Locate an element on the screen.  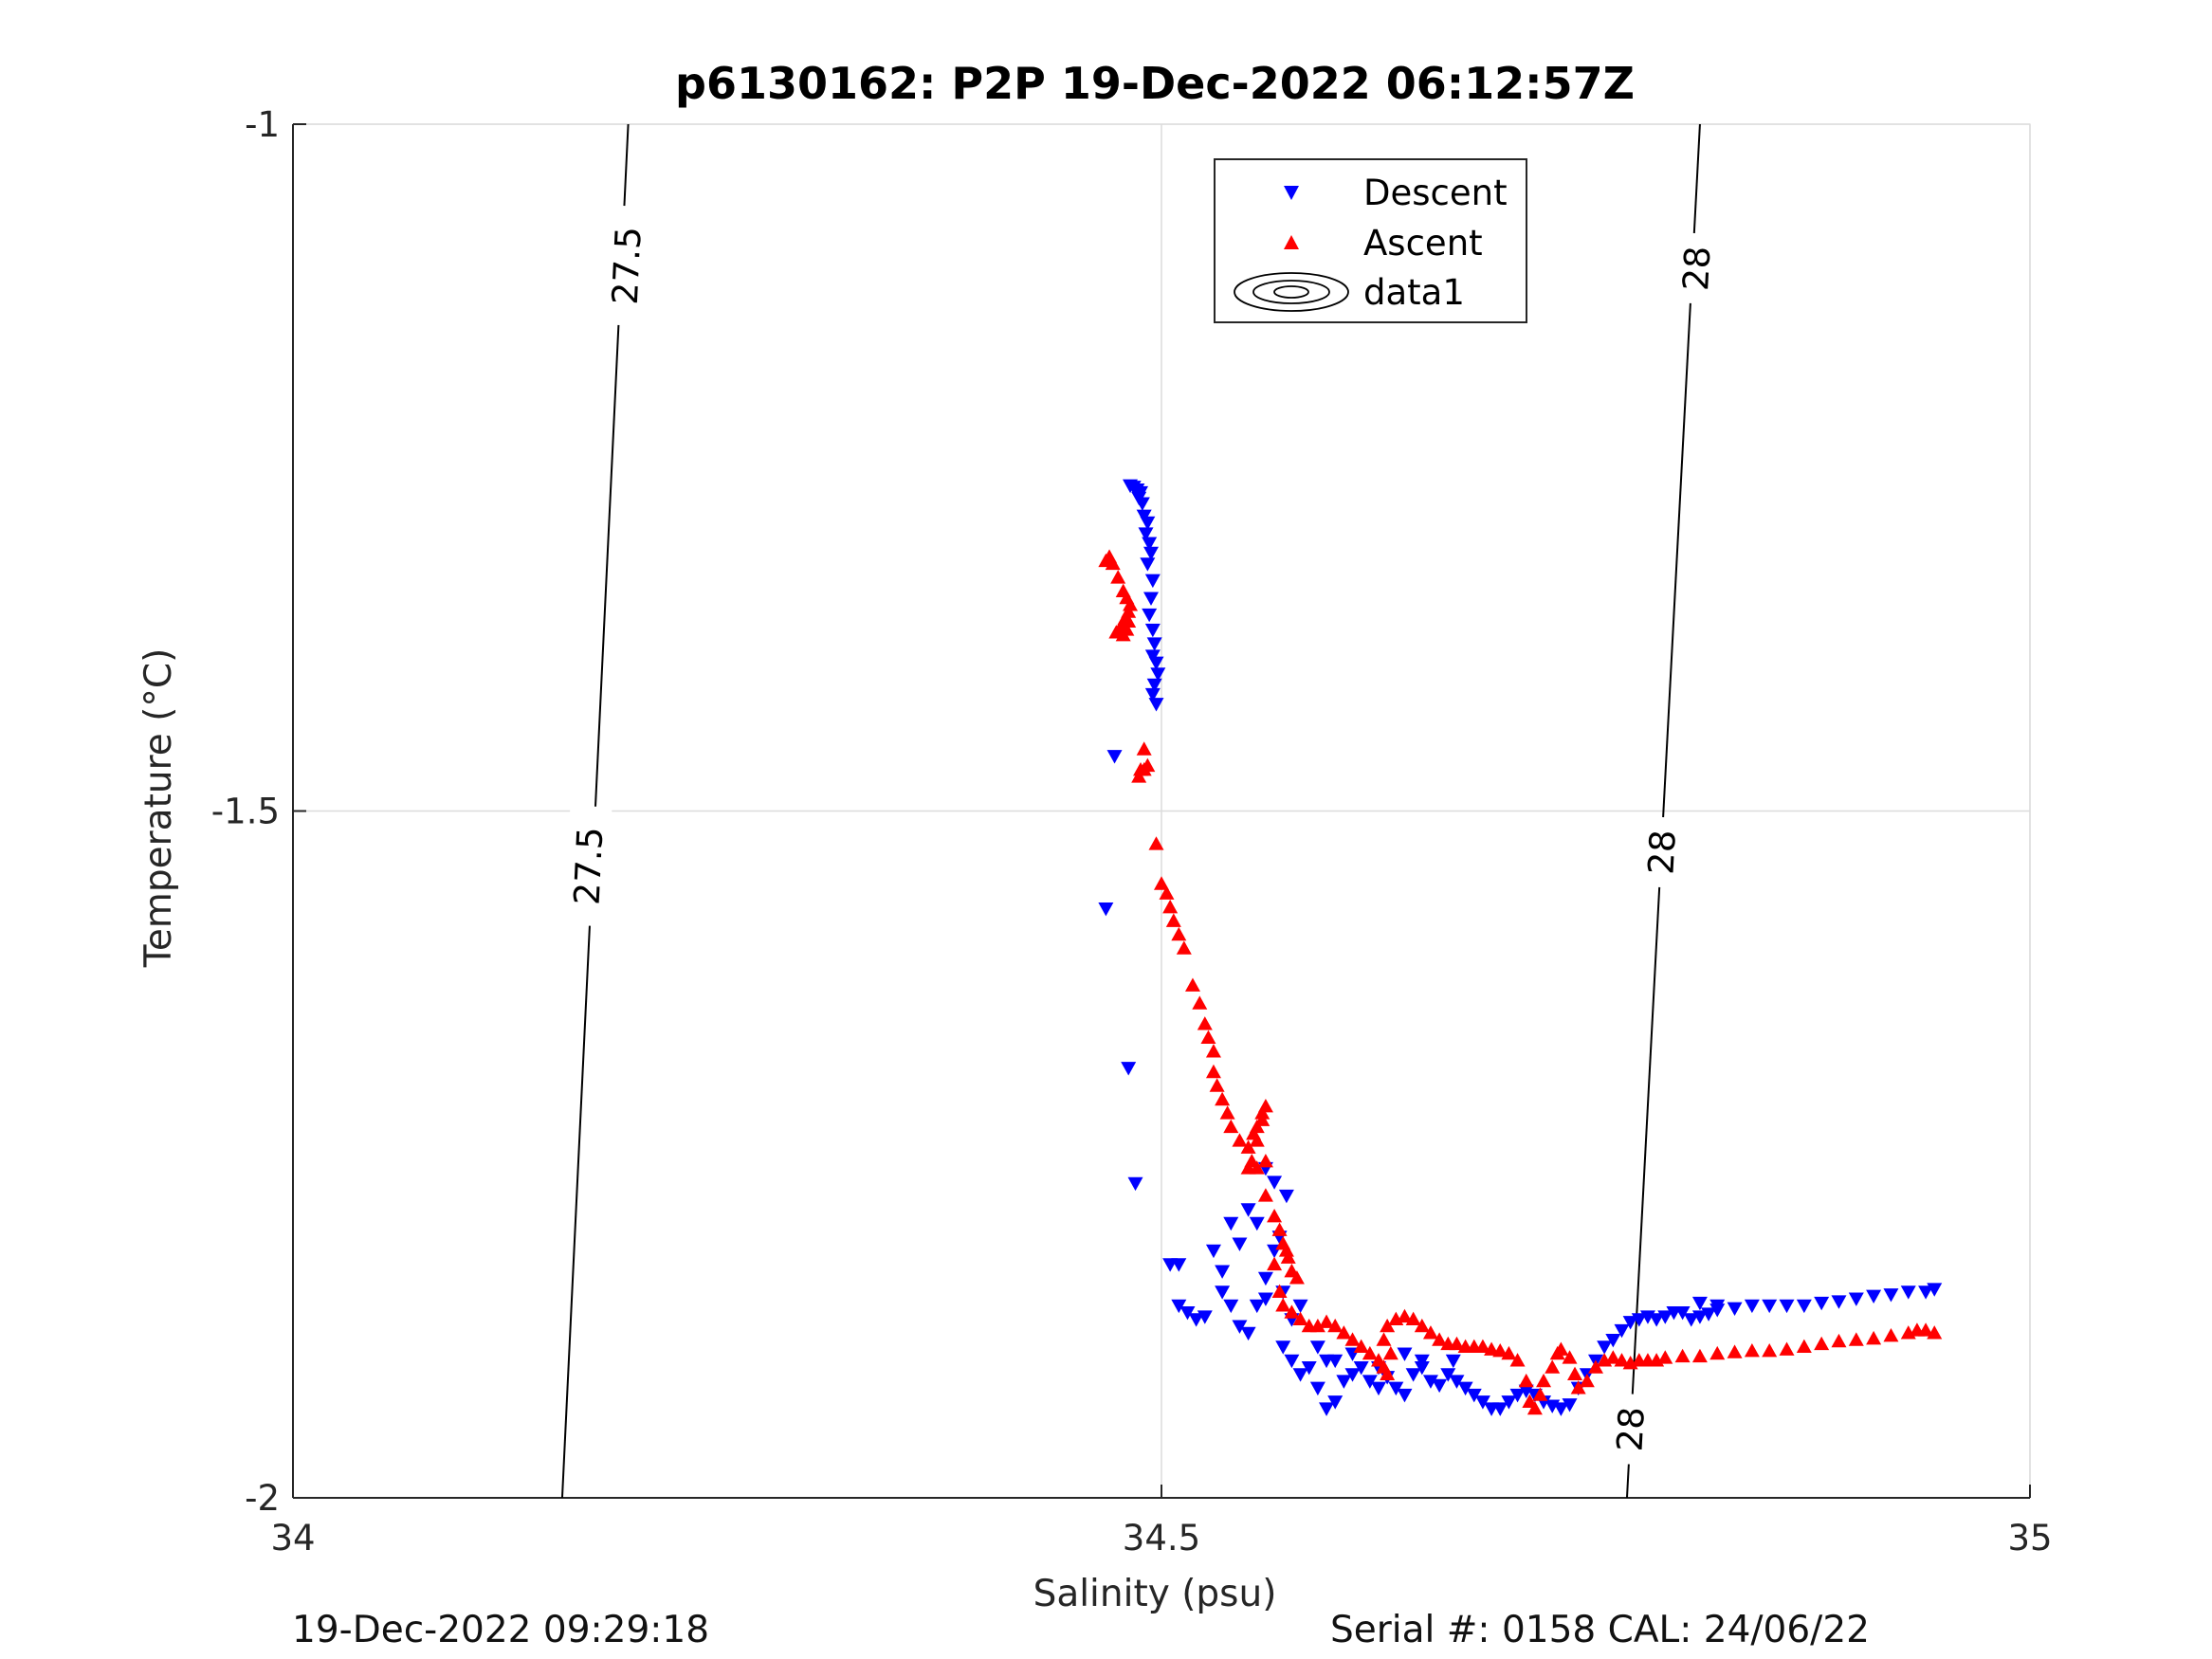
y-tick-label: -1 is located at coordinates (262, 124).